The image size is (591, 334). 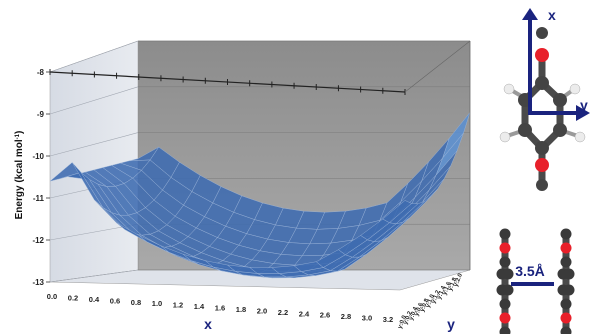 I want to click on x-tick-label: 0.4, so click(x=94, y=299).